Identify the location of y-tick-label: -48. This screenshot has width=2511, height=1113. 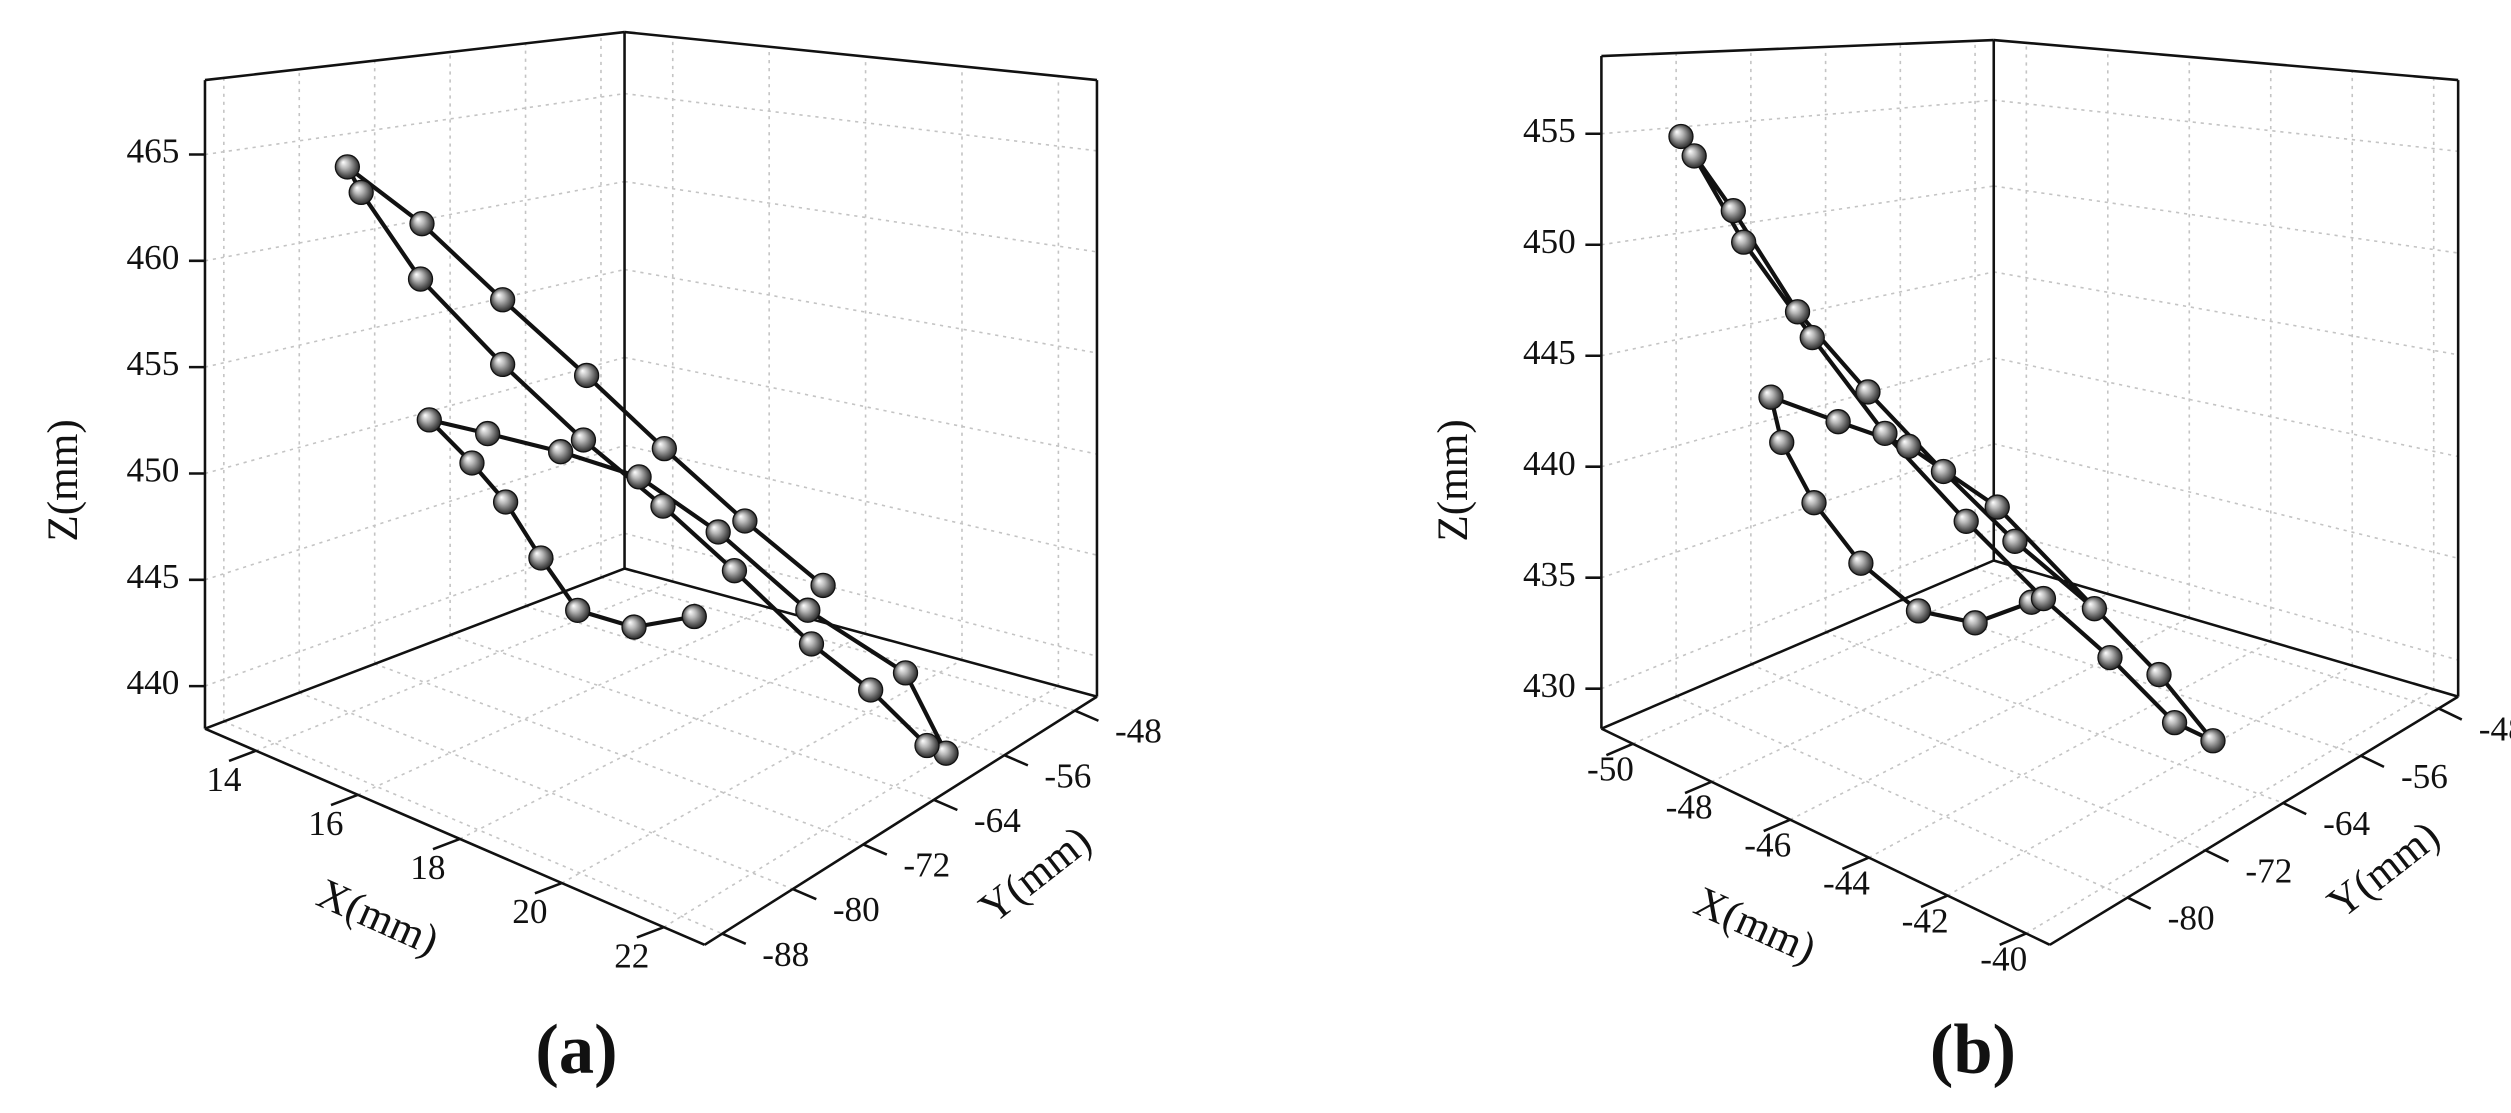
(1138, 731).